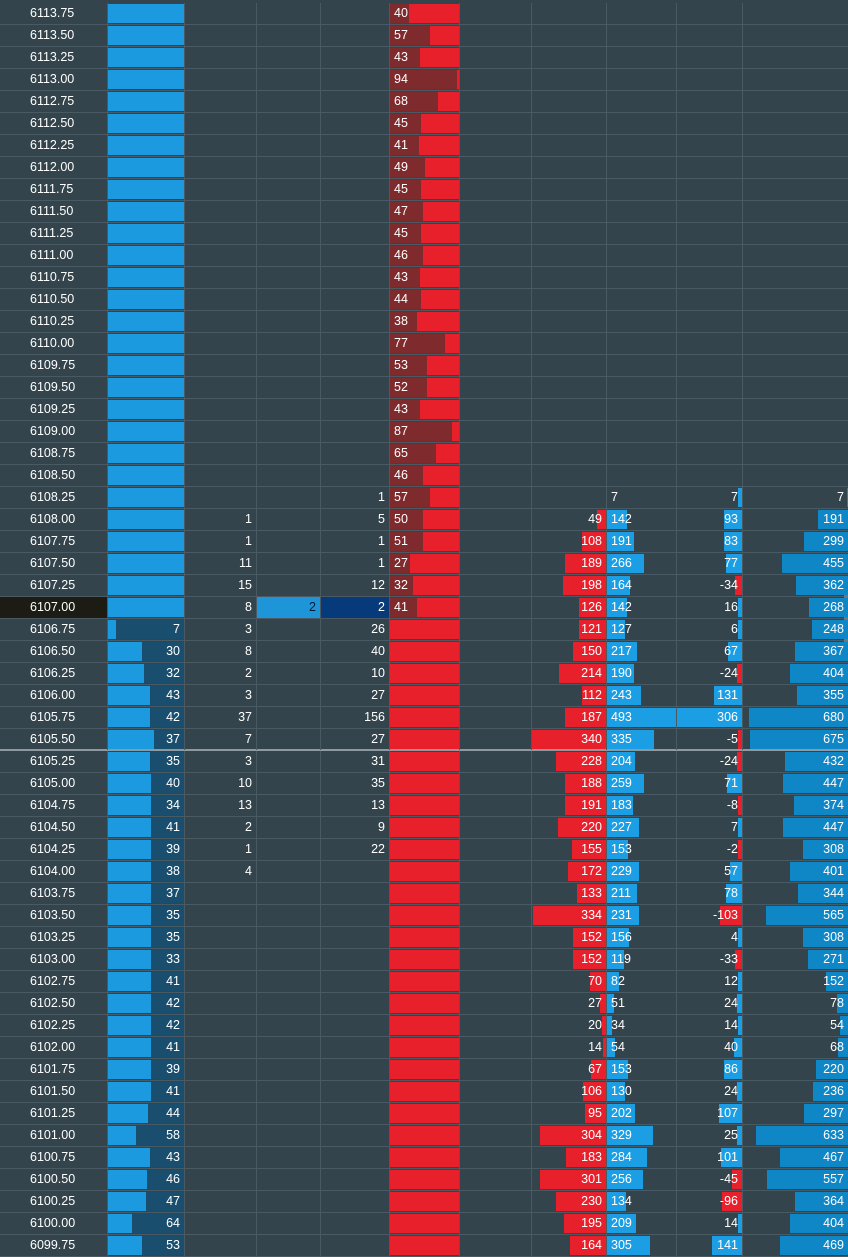  Describe the element at coordinates (425, 607) in the screenshot. I see `ask-size-cell: 41` at that location.